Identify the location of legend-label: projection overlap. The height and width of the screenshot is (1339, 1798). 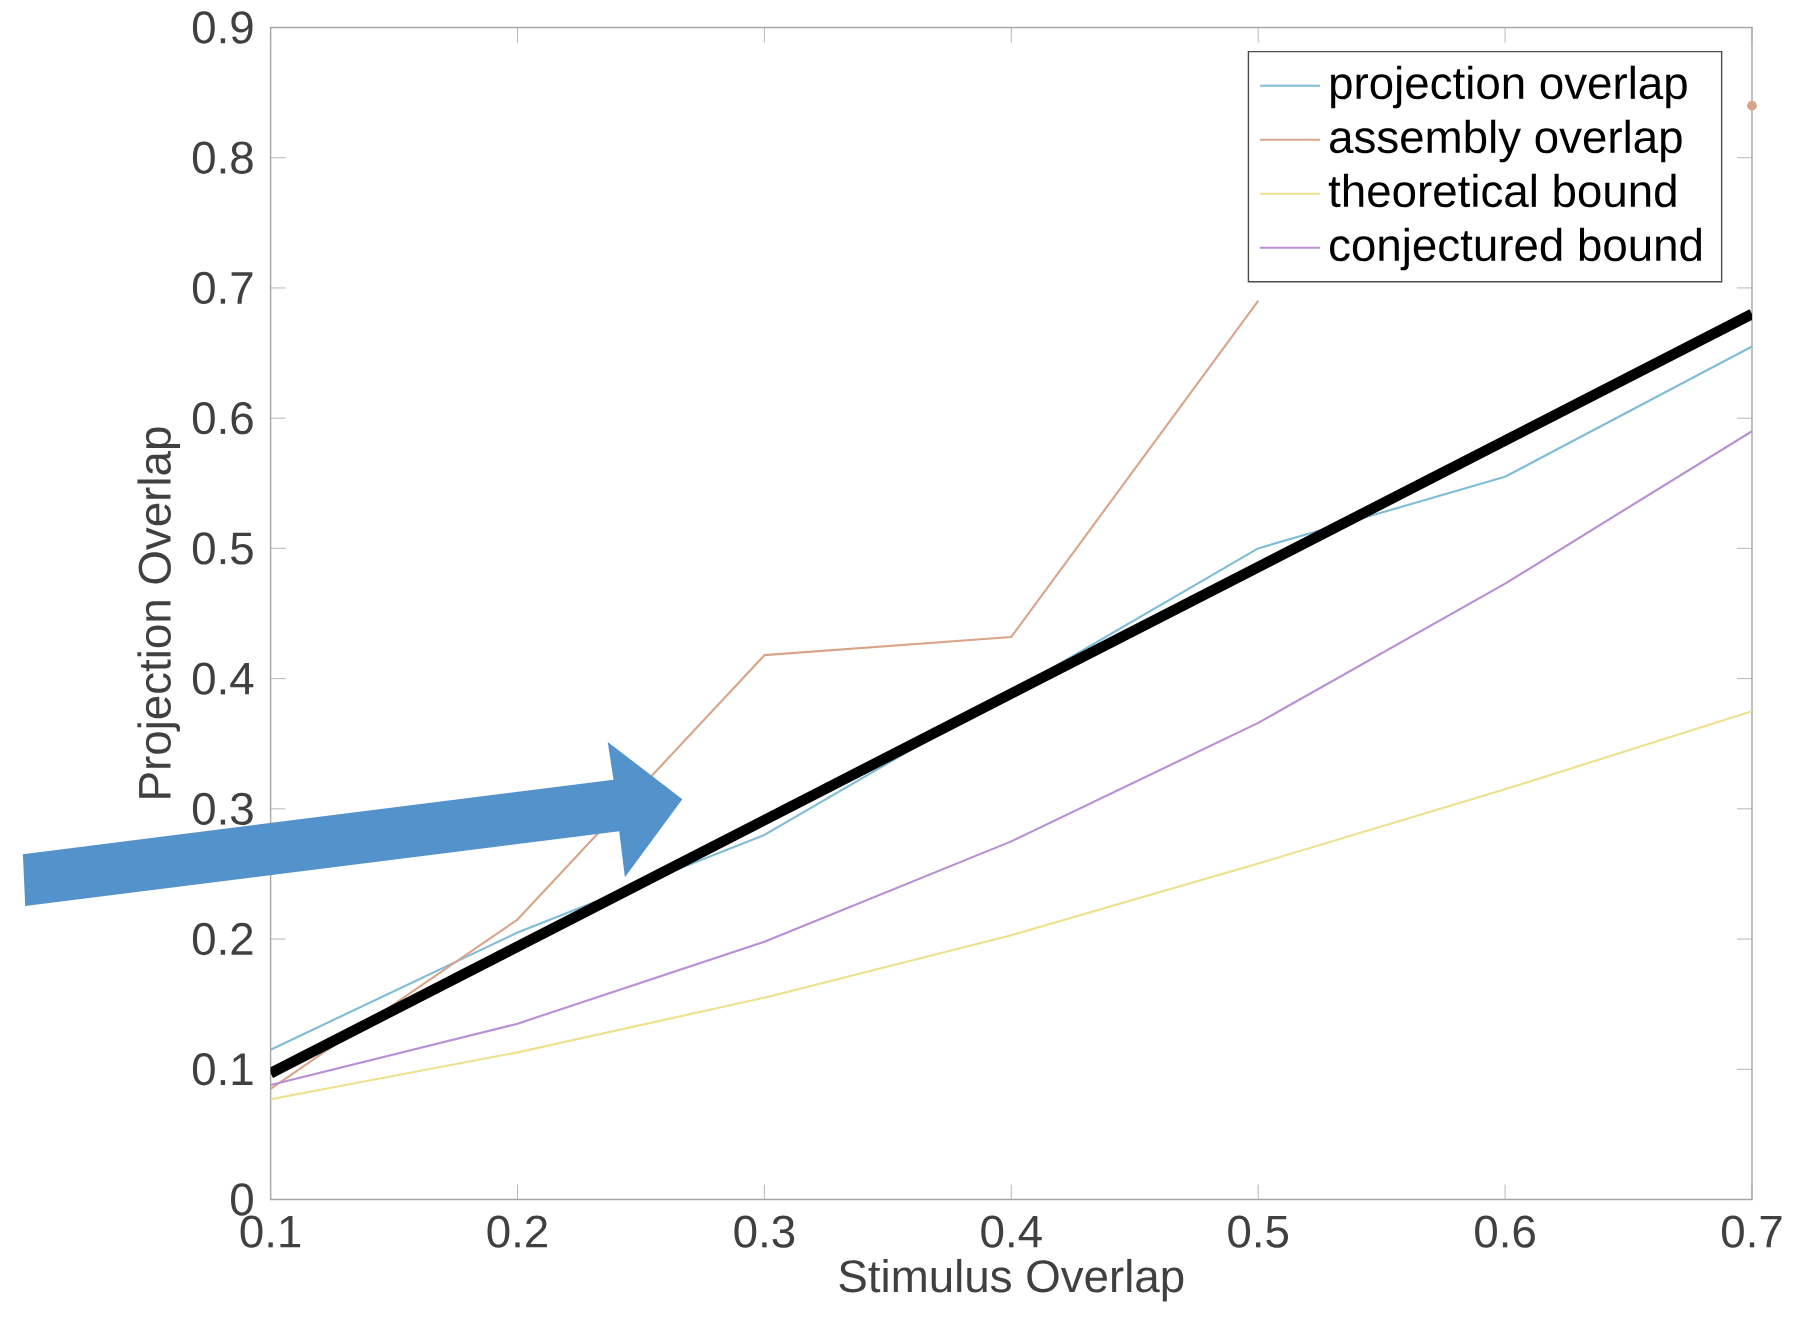
(1509, 87).